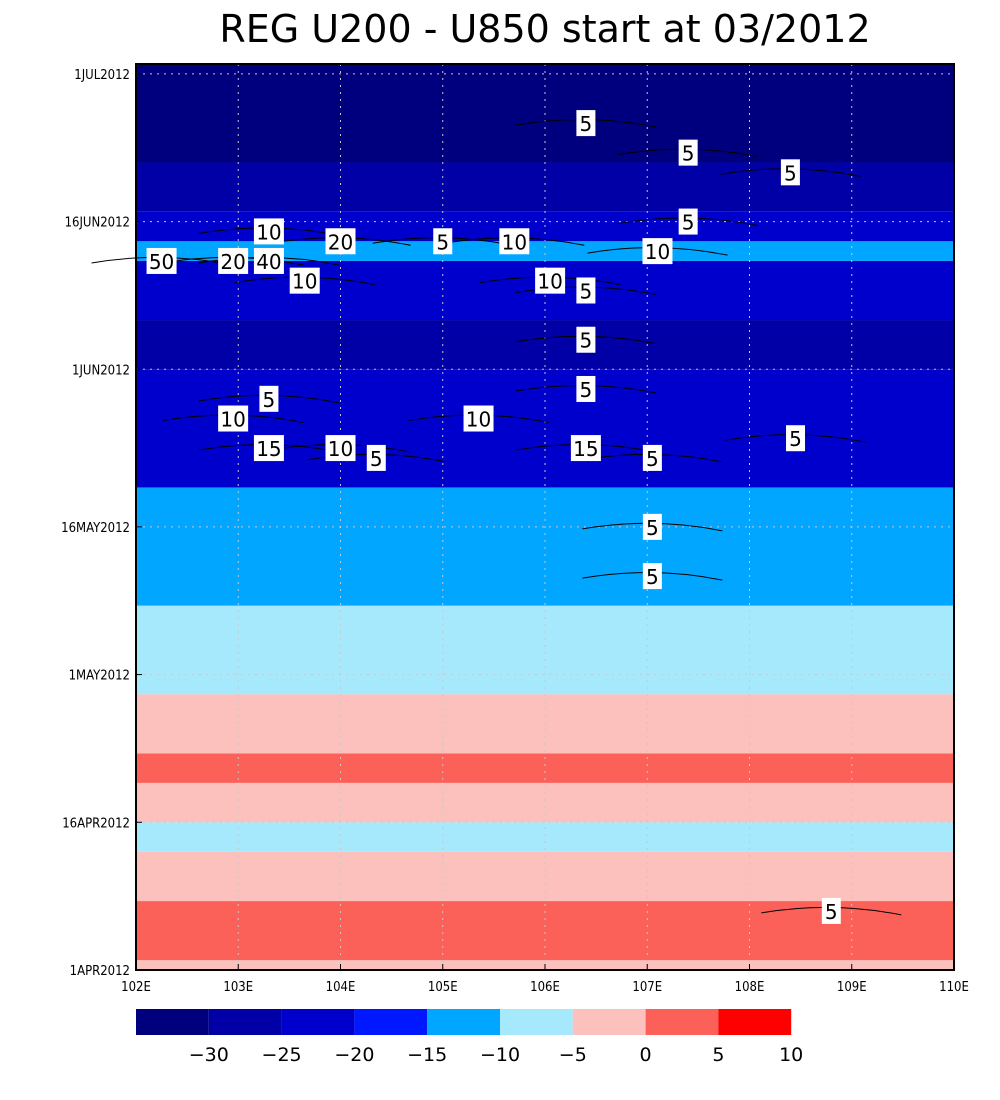  I want to click on contour-label-15: 5, so click(586, 341).